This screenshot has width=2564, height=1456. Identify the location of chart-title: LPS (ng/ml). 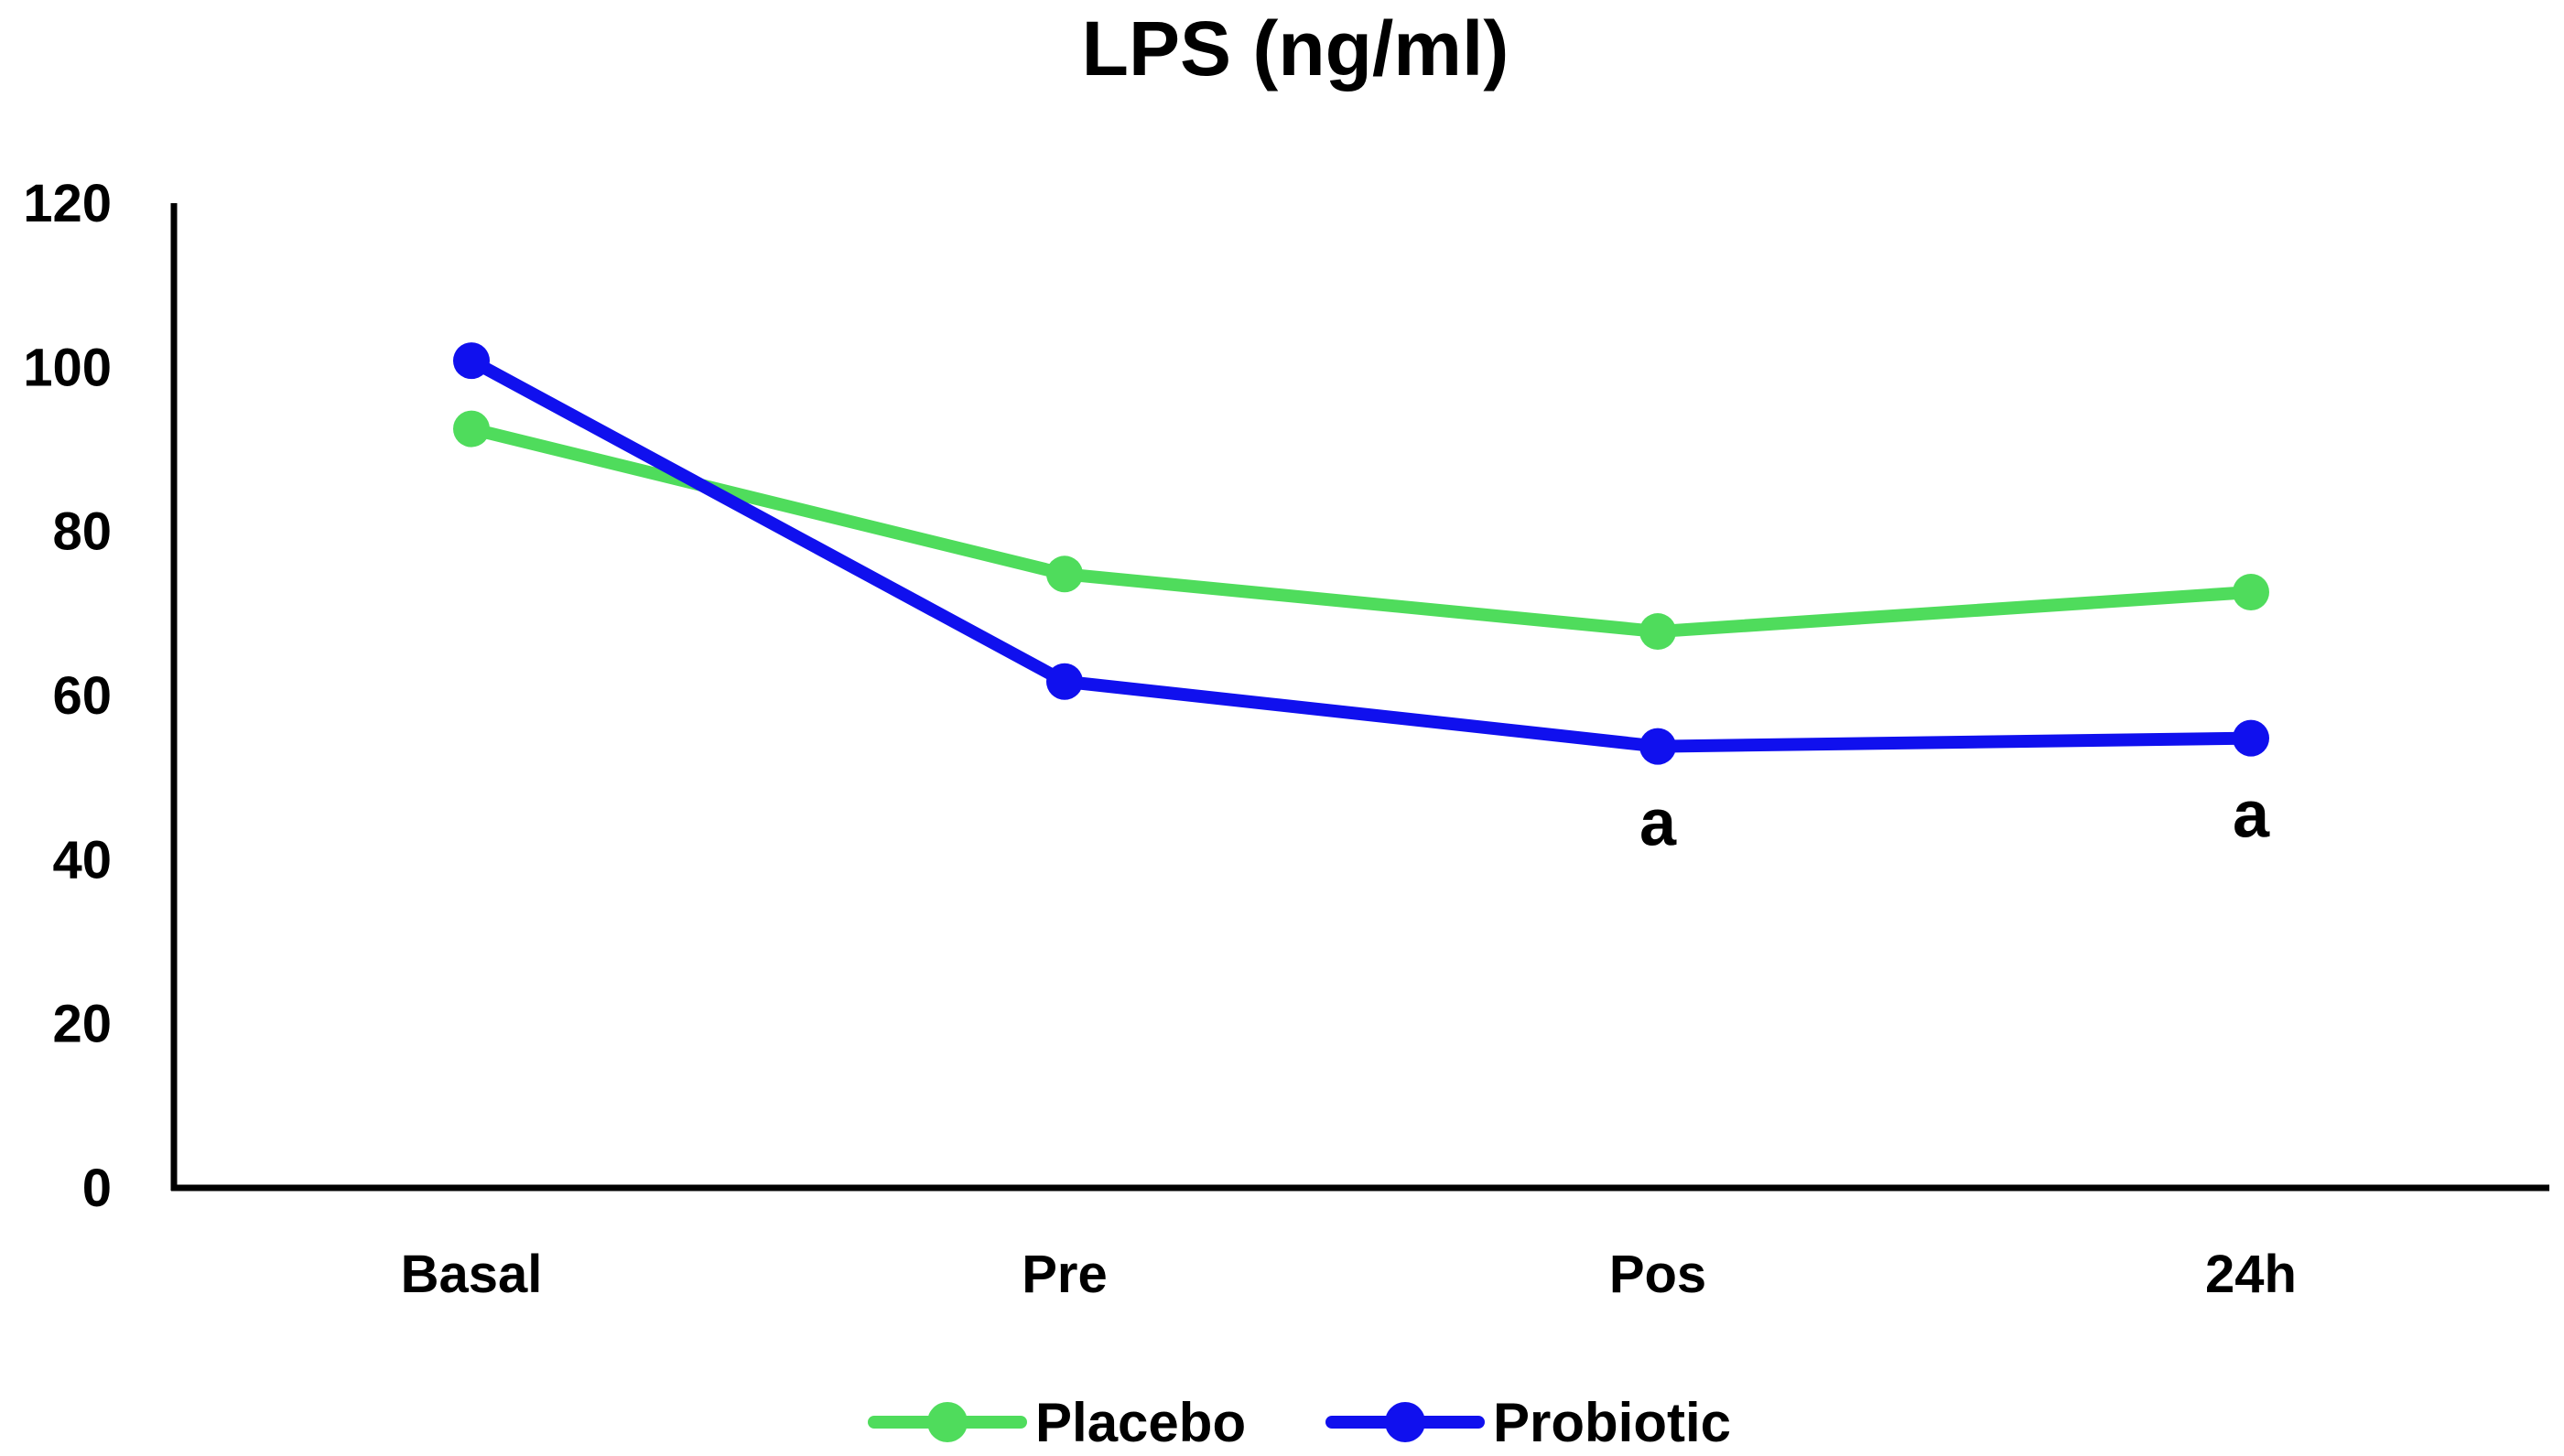
(1295, 48).